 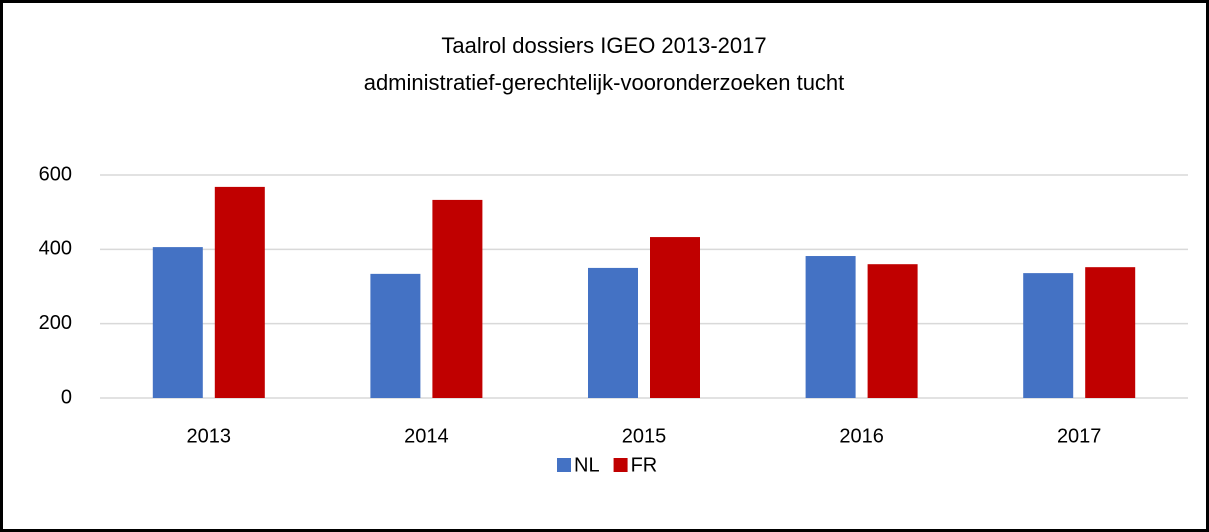 I want to click on chart-title: Taalrol dossiers IGEO 2013-2017, so click(x=603, y=45).